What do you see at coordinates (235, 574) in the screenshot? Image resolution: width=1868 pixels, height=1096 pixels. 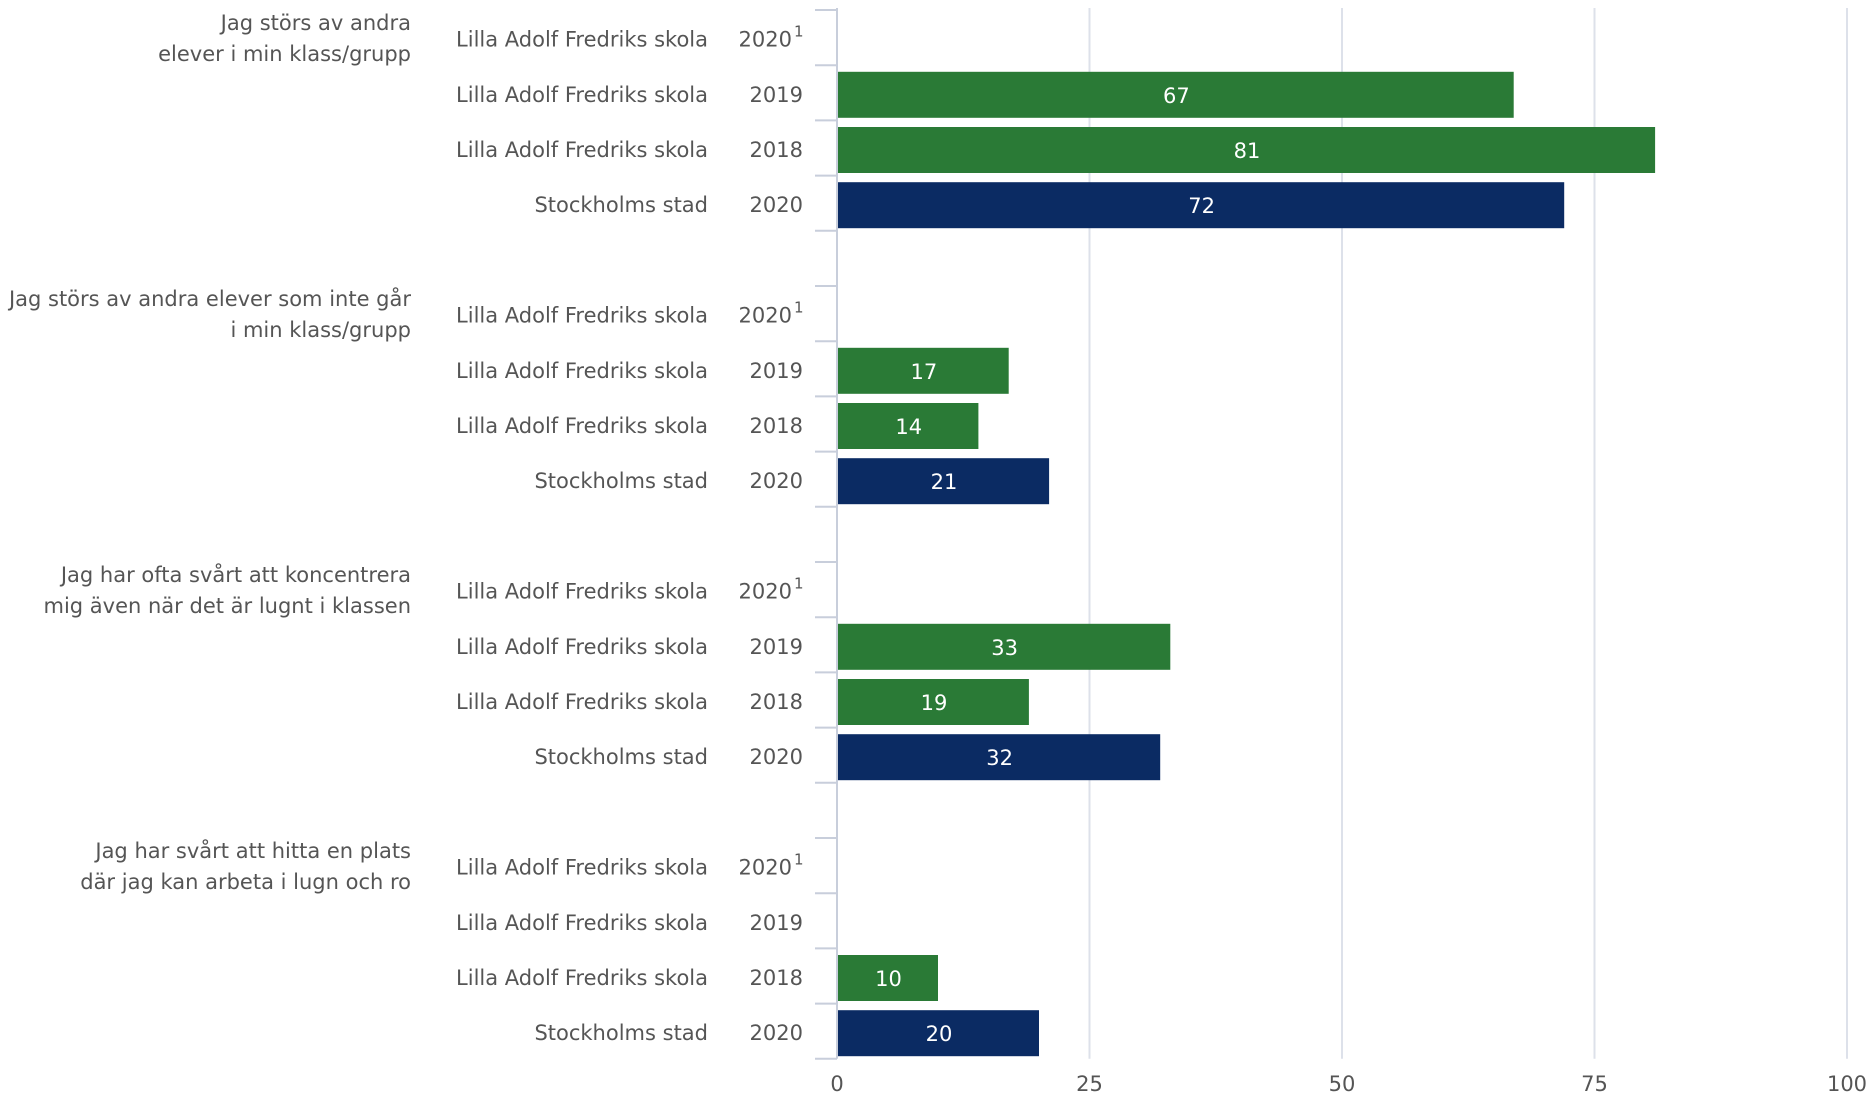 I see `question-label: Jag har ofta svårt att koncentrera` at bounding box center [235, 574].